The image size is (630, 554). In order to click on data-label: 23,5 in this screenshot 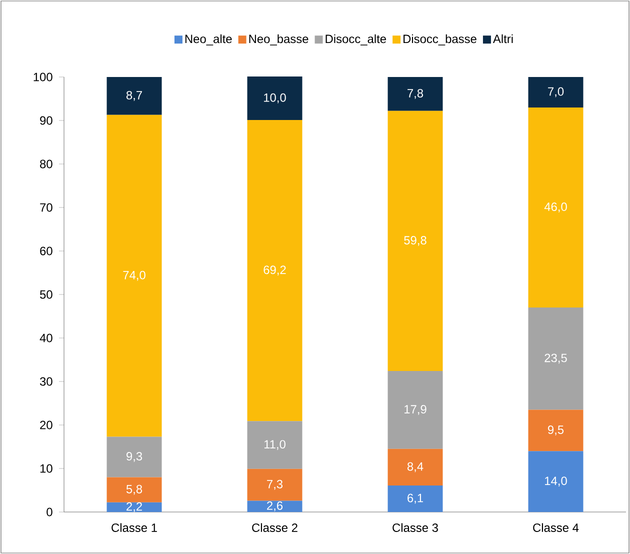, I will do `click(555, 359)`.